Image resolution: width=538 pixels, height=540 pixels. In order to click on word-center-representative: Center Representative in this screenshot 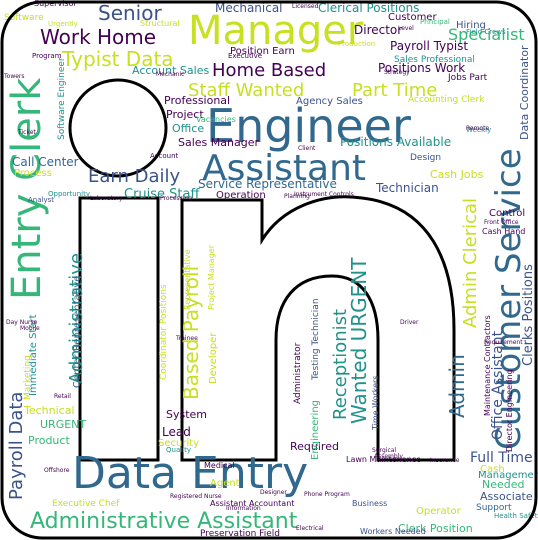, I will do `click(77, 332)`.